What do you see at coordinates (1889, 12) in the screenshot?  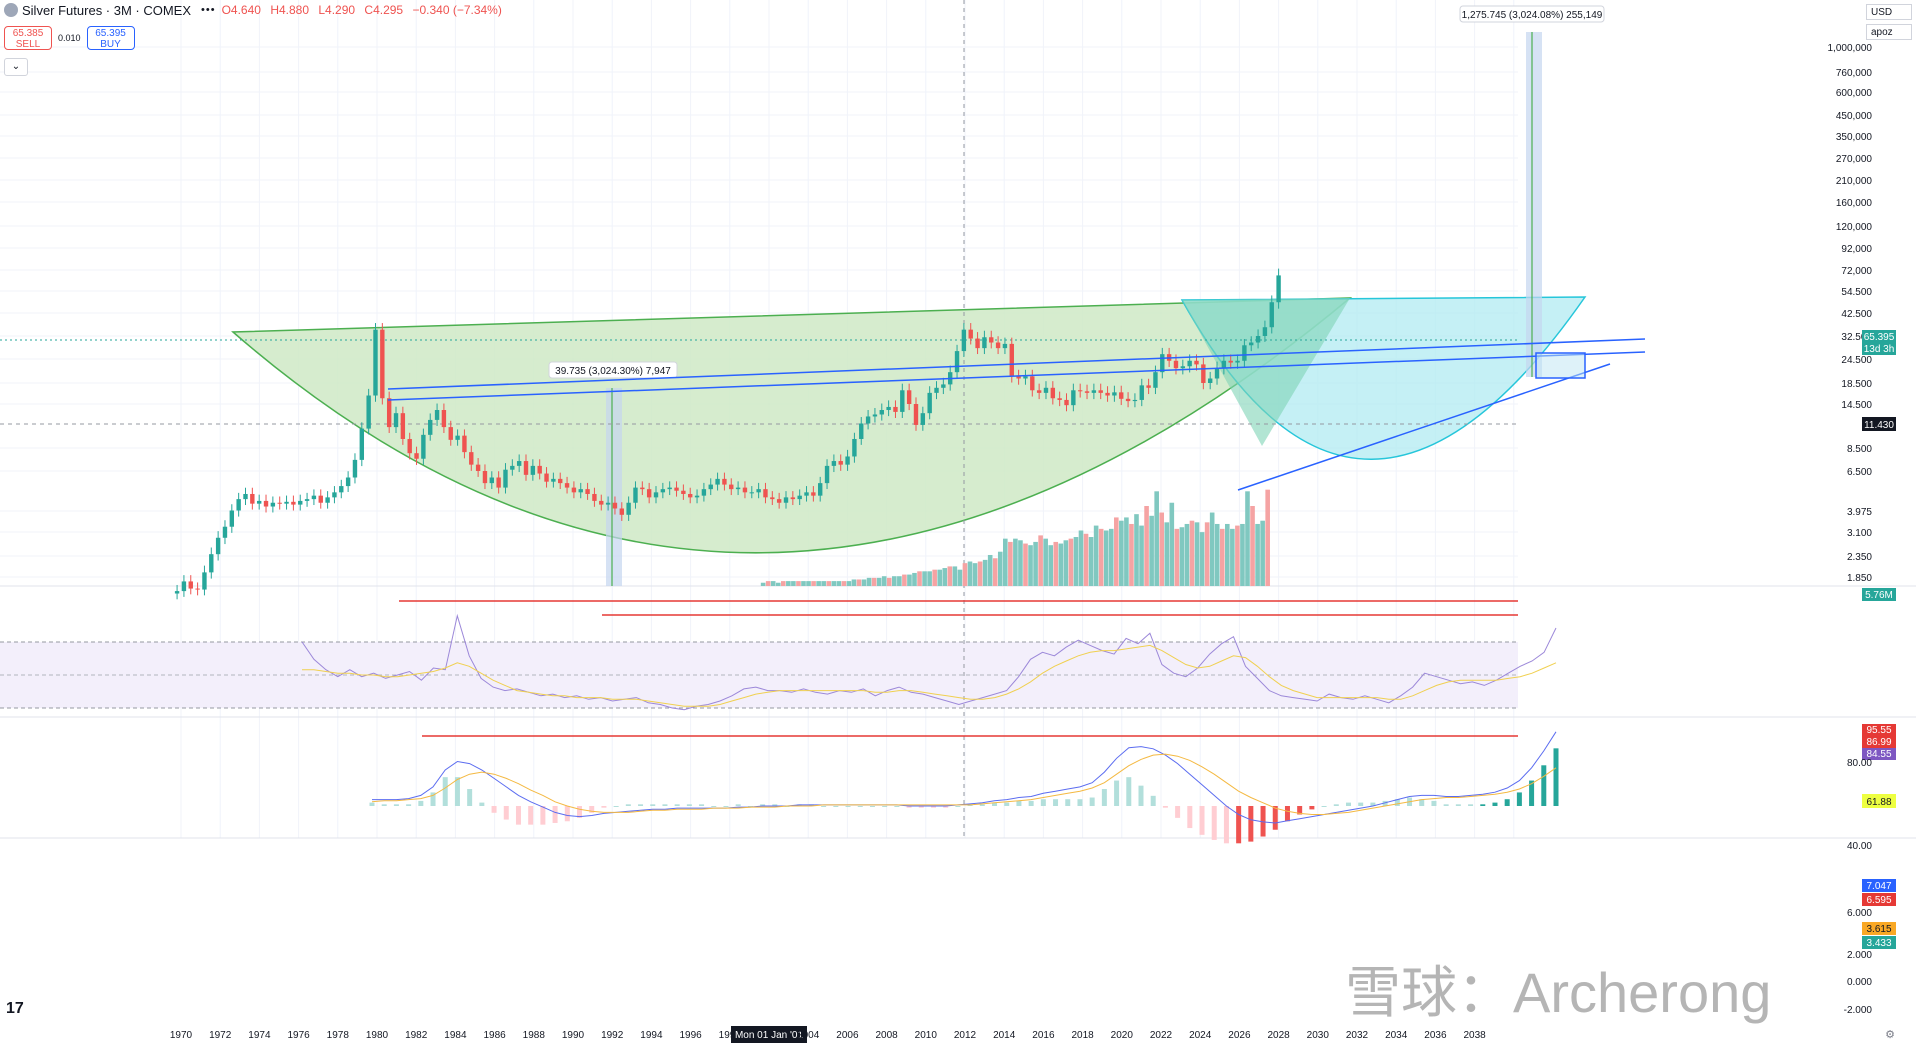 I see `currency-selector: USD` at bounding box center [1889, 12].